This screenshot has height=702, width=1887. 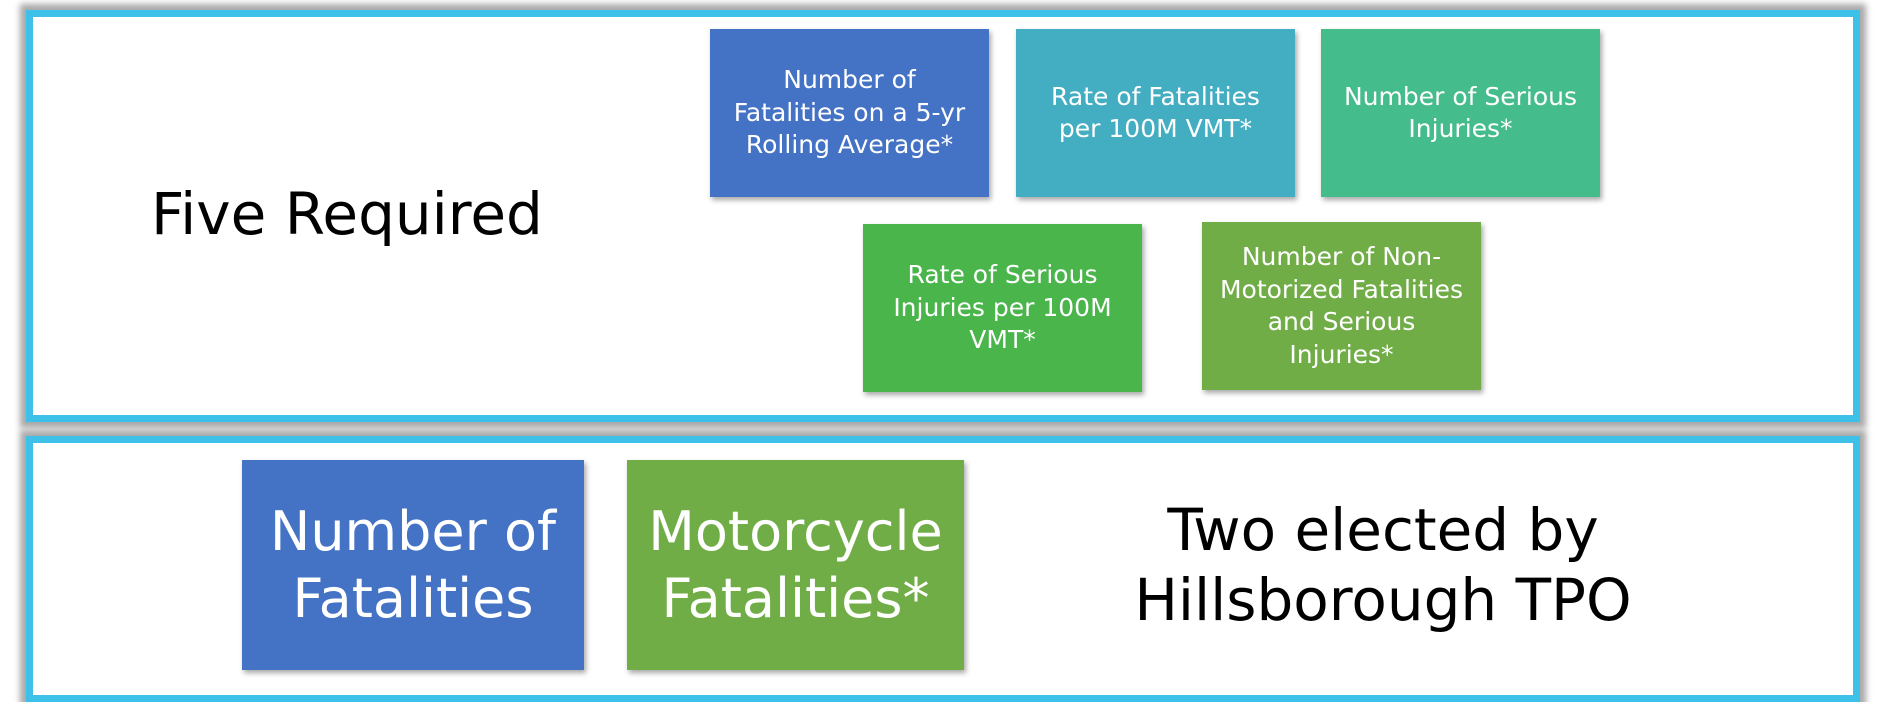 What do you see at coordinates (347, 214) in the screenshot?
I see `panel-title: Five Required` at bounding box center [347, 214].